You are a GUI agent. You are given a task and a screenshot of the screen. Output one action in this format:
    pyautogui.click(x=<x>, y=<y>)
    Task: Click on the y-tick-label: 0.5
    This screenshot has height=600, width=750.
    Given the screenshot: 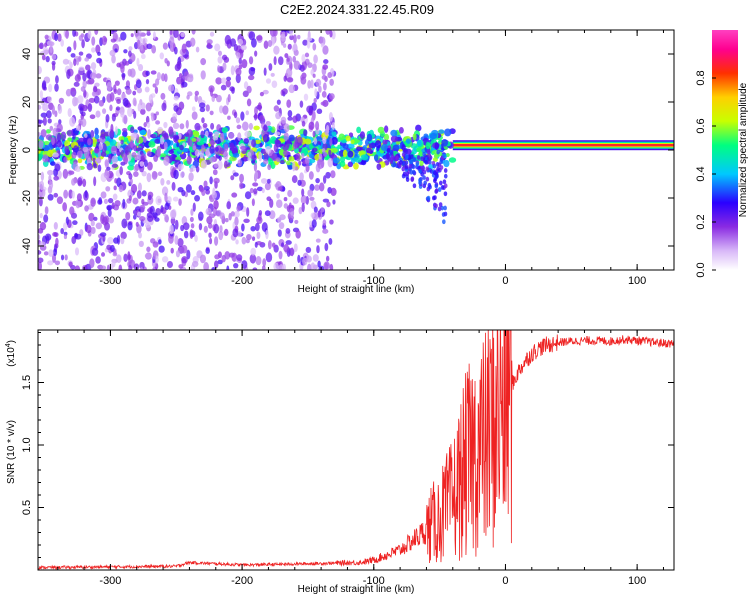 What is the action you would take?
    pyautogui.click(x=27, y=507)
    